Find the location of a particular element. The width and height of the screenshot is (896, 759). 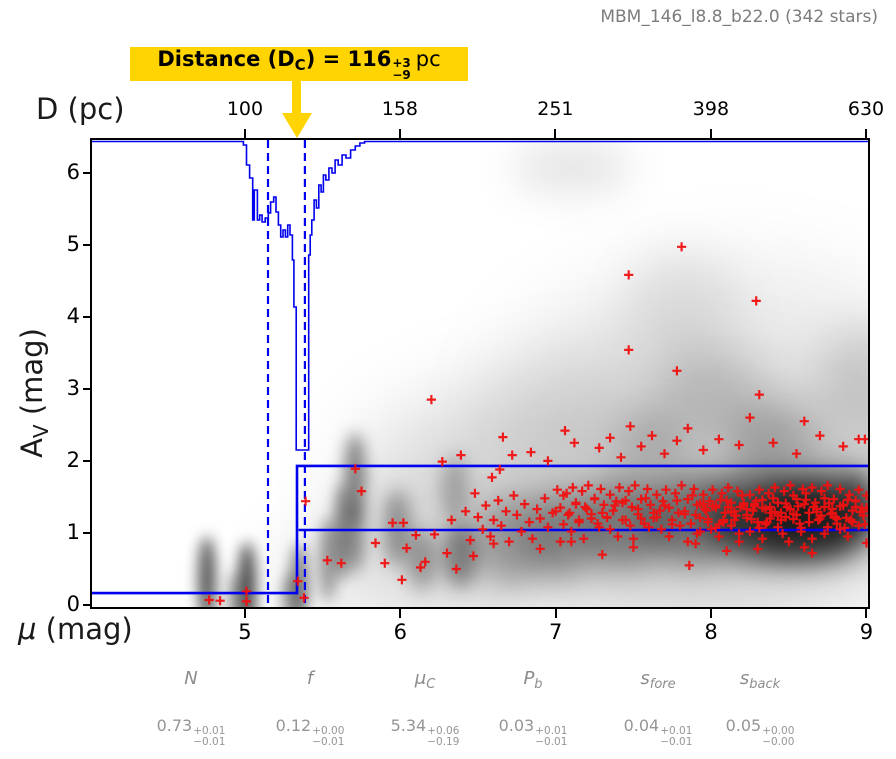

parameter-value: 0.05 +0.00 −0.00 is located at coordinates (760, 732).